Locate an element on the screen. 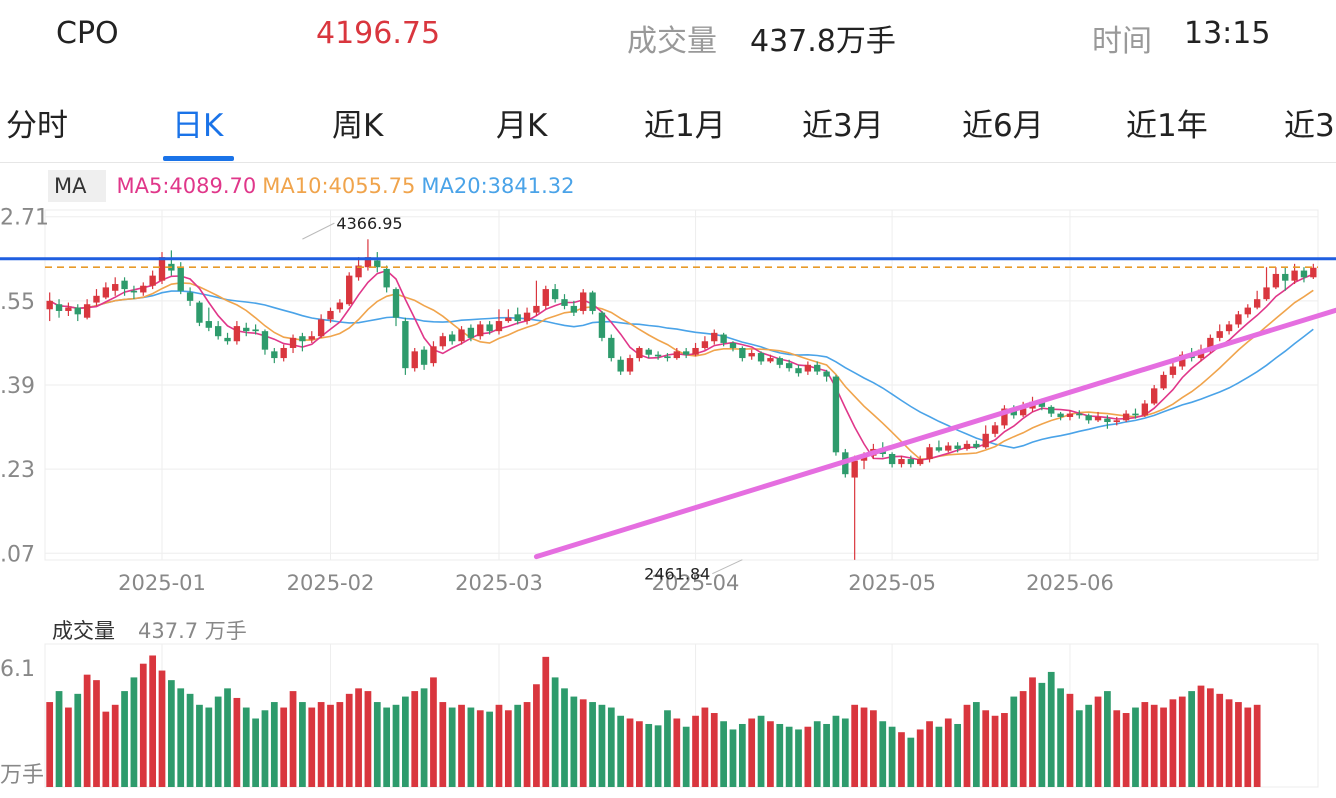  volume-label: 成交量 is located at coordinates (672, 41).